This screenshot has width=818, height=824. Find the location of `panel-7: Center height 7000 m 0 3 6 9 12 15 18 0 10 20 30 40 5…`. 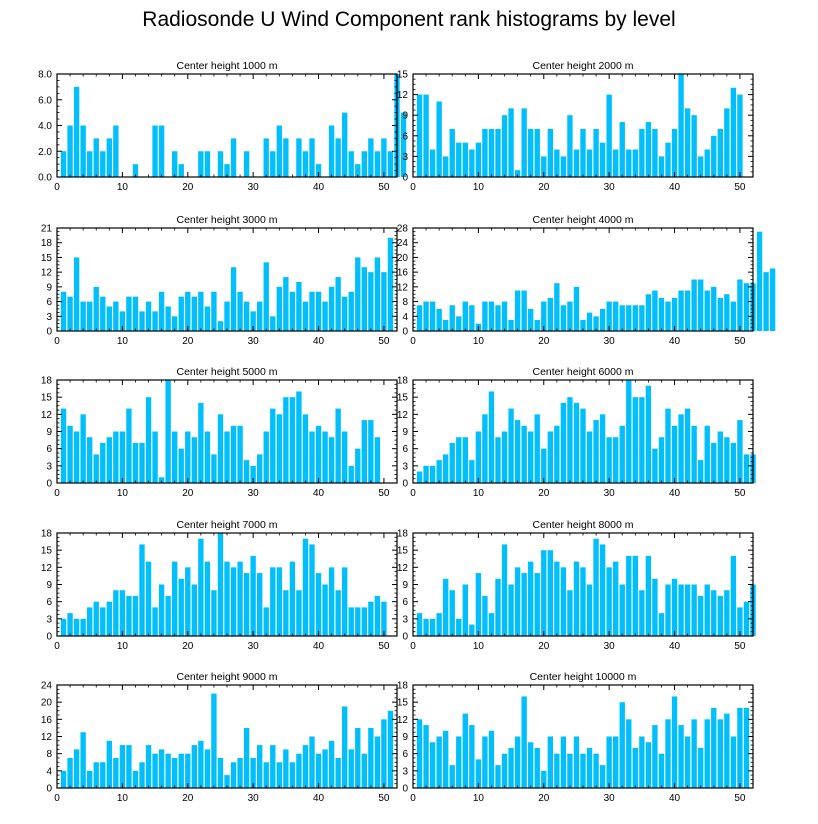

panel-7: Center height 7000 m 0 3 6 9 12 15 18 0 10 20 30 40 5… is located at coordinates (219, 585).